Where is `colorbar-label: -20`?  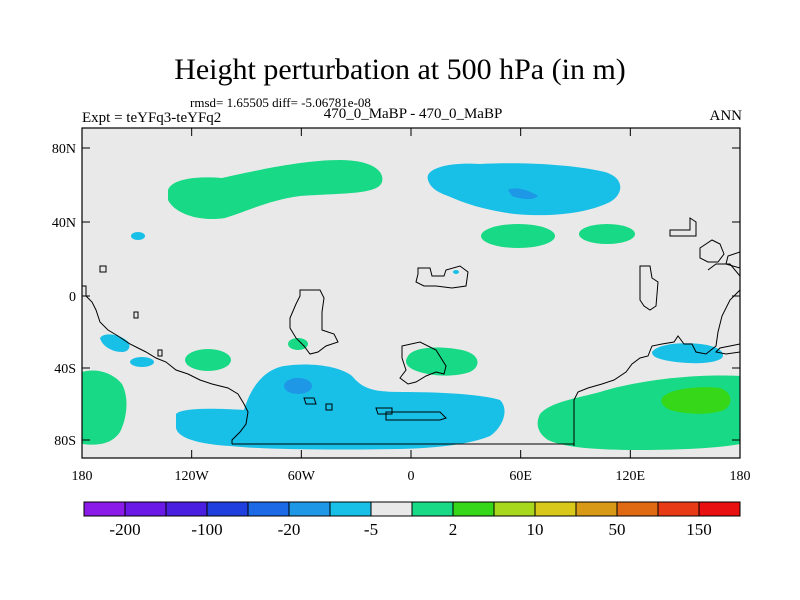
colorbar-label: -20 is located at coordinates (289, 529).